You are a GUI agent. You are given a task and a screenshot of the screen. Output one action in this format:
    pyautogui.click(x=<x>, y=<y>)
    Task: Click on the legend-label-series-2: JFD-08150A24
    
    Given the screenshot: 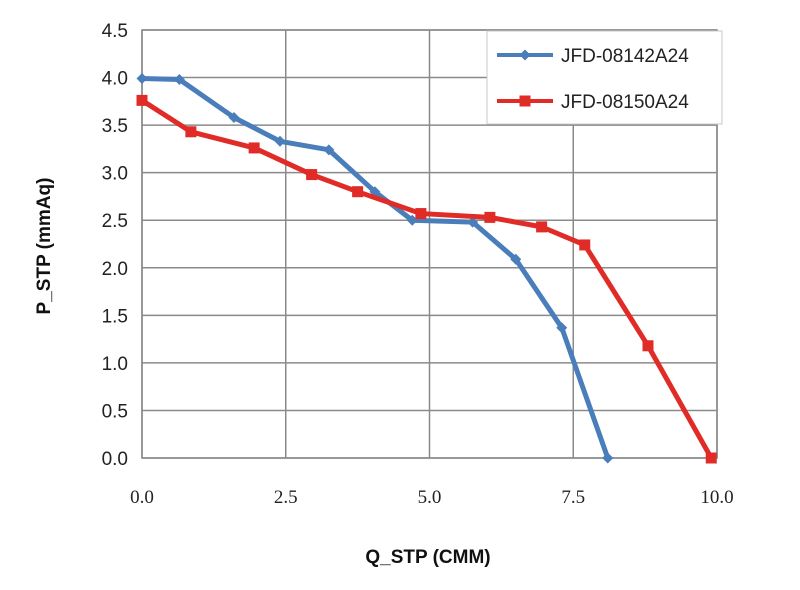 What is the action you would take?
    pyautogui.click(x=625, y=102)
    